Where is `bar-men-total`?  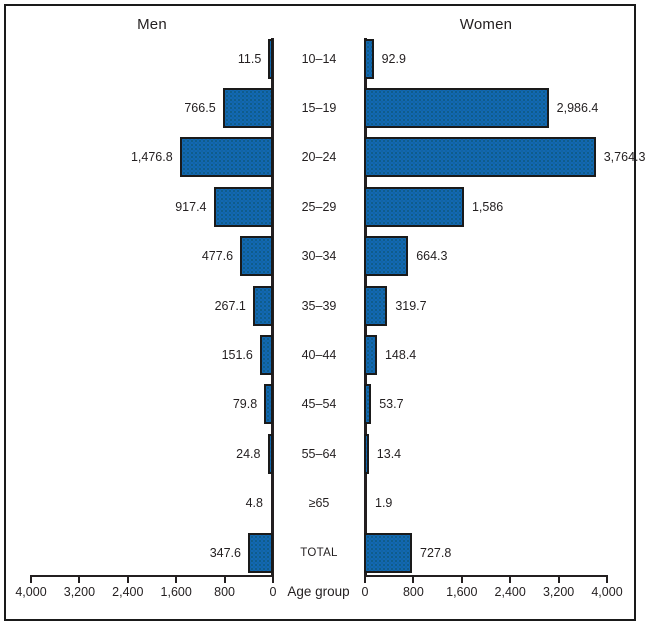 bar-men-total is located at coordinates (260, 552).